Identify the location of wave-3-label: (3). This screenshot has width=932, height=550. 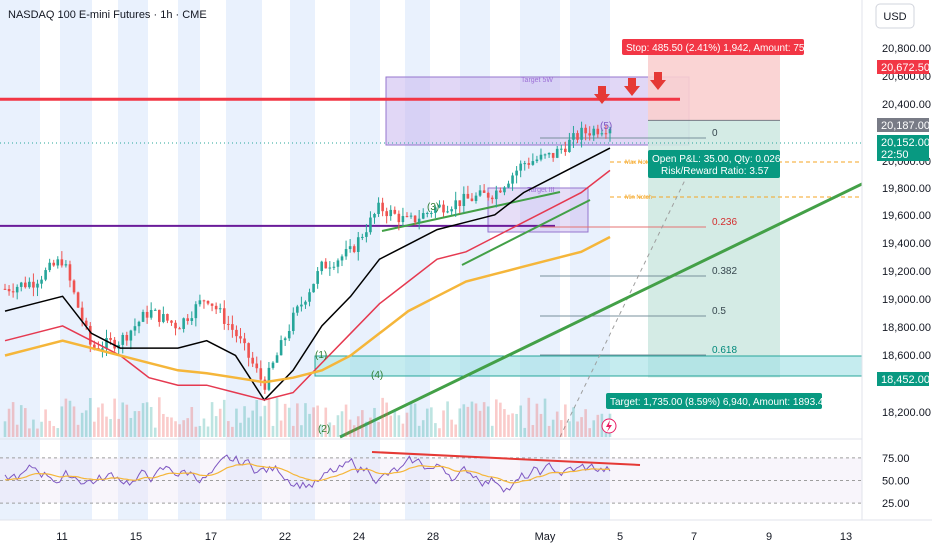
(433, 207).